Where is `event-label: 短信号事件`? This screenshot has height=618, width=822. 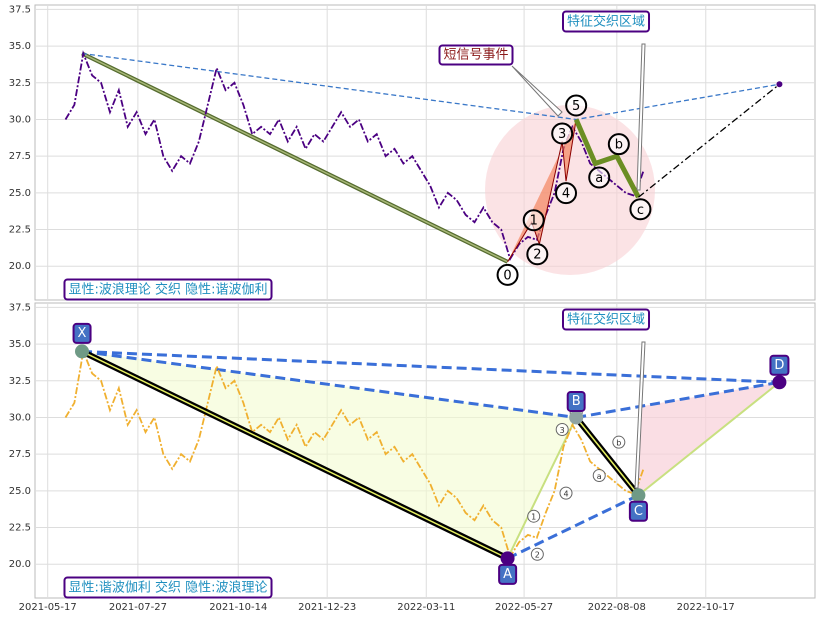 event-label: 短信号事件 is located at coordinates (475, 55).